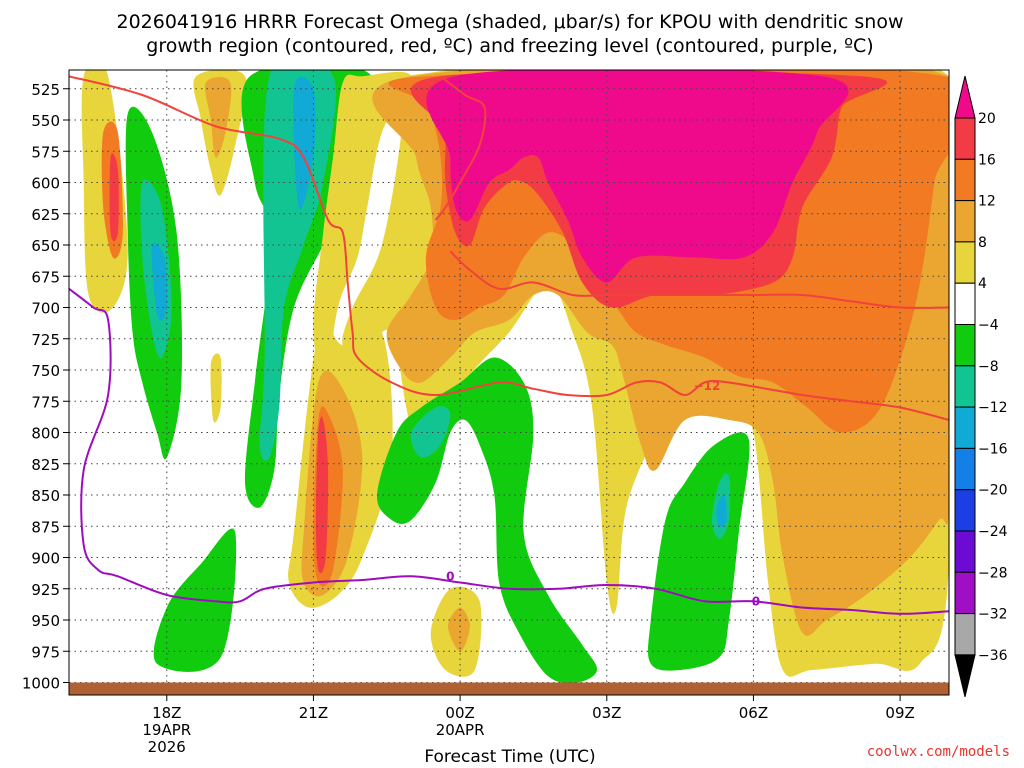 Image resolution: width=1024 pixels, height=768 pixels. What do you see at coordinates (45, 246) in the screenshot?
I see `y-tick-label: 650` at bounding box center [45, 246].